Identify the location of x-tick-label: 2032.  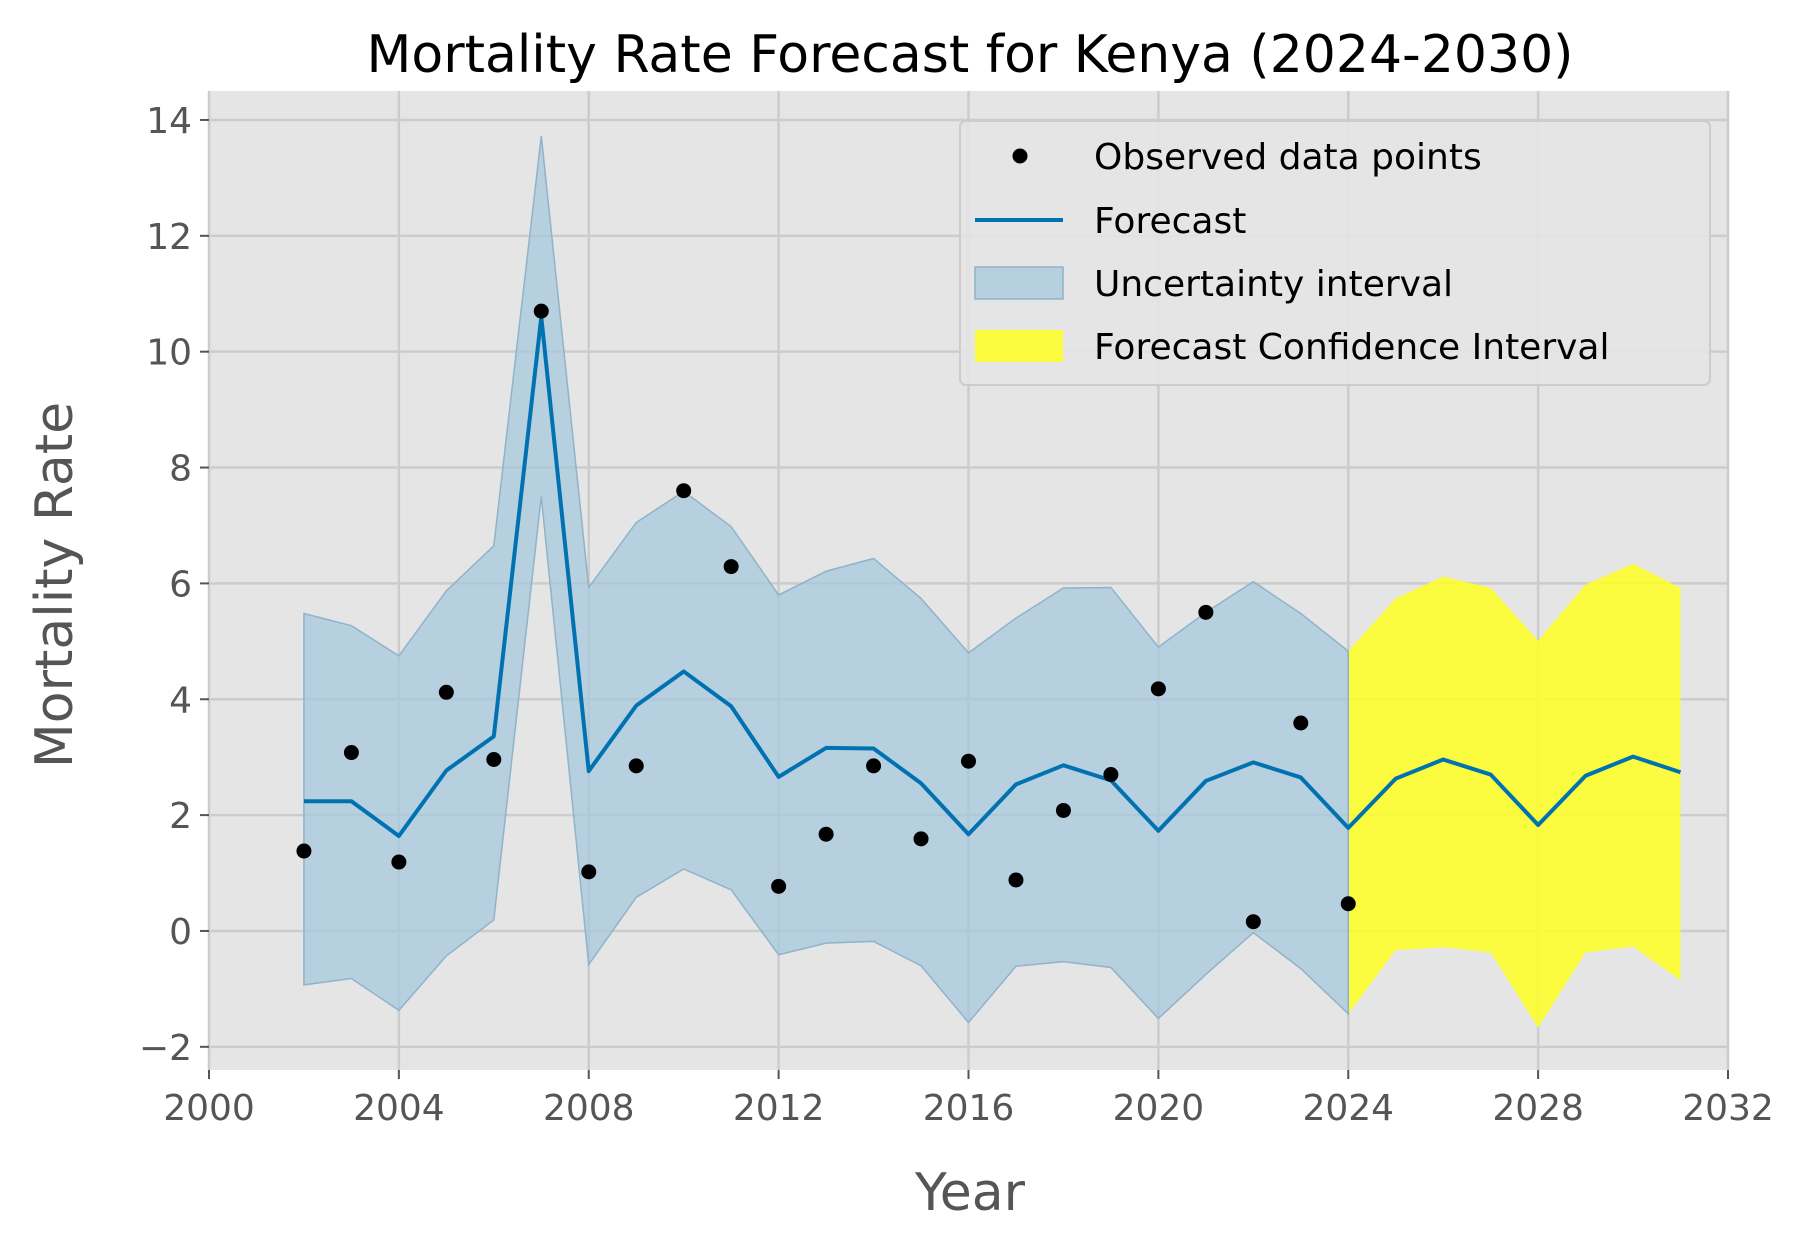
(1728, 1108).